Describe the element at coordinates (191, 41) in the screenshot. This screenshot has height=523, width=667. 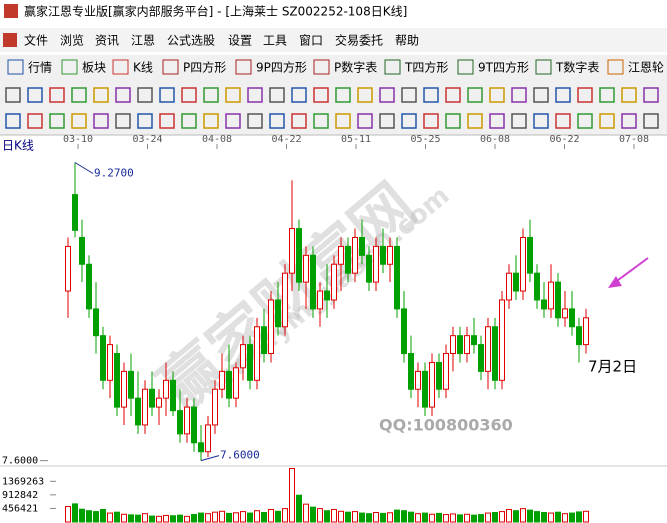
I see `menu-item: 公式选股` at that location.